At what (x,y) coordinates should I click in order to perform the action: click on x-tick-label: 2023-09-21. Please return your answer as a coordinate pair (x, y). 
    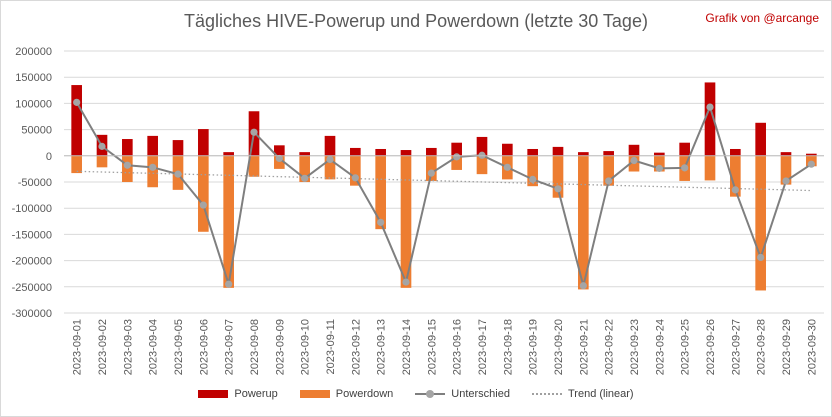
    Looking at the image, I should click on (584, 347).